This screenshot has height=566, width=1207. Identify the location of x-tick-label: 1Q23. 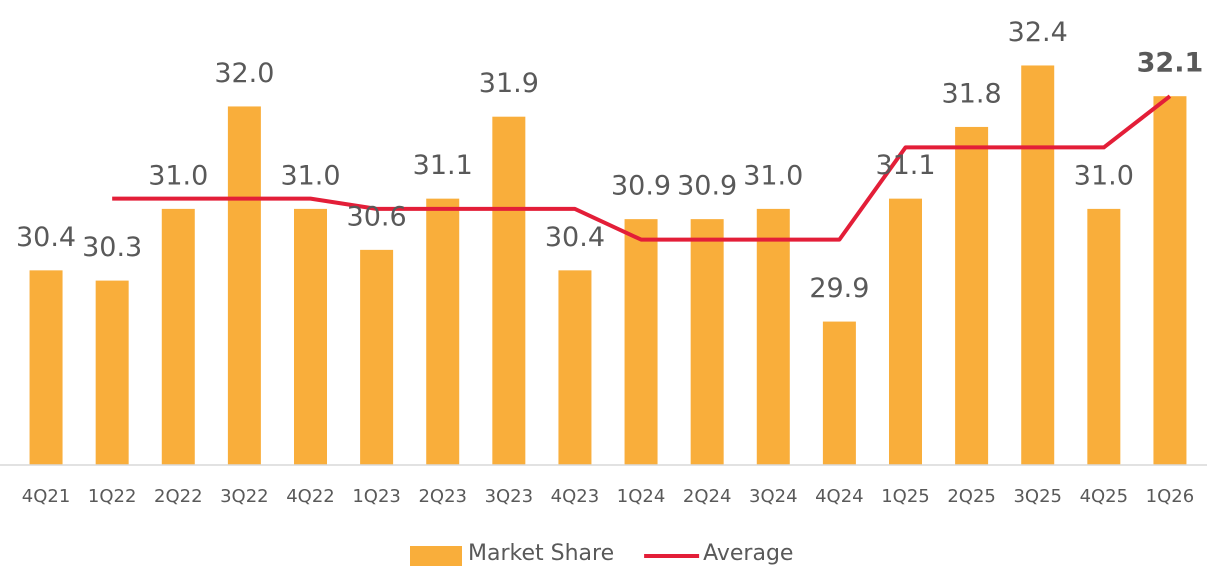
(376, 496).